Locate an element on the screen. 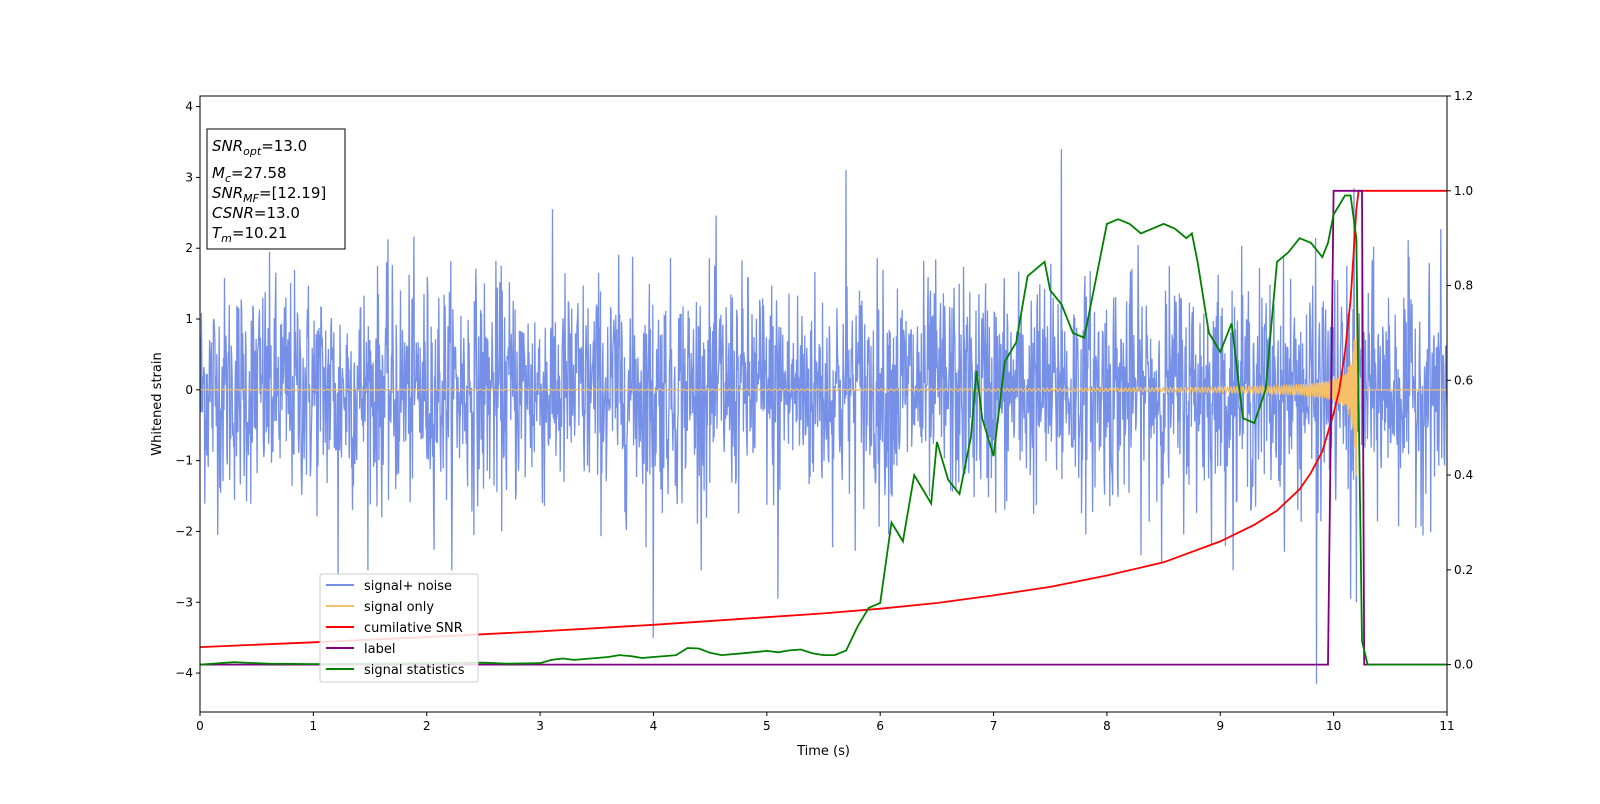  y-right-tick-label: 0.2 is located at coordinates (1463, 570).